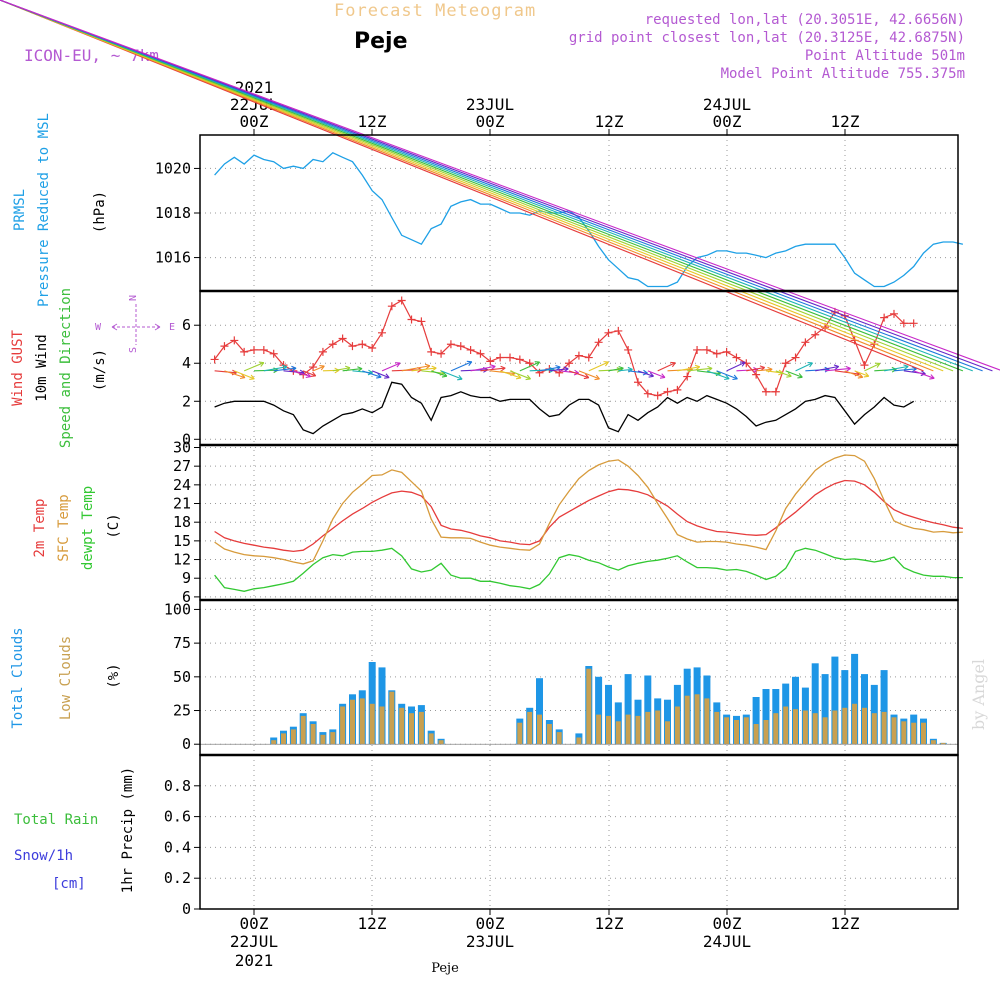  Describe the element at coordinates (186, 439) in the screenshot. I see `y-tick-label: 0` at that location.